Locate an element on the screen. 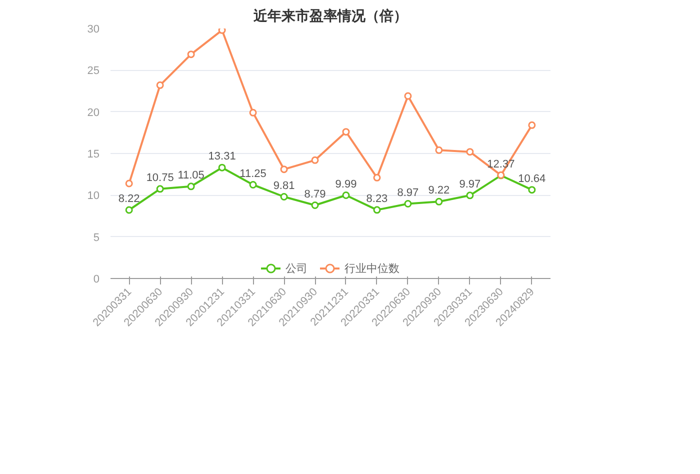 Image resolution: width=700 pixels, height=474 pixels. data-label: 13.31 is located at coordinates (222, 156).